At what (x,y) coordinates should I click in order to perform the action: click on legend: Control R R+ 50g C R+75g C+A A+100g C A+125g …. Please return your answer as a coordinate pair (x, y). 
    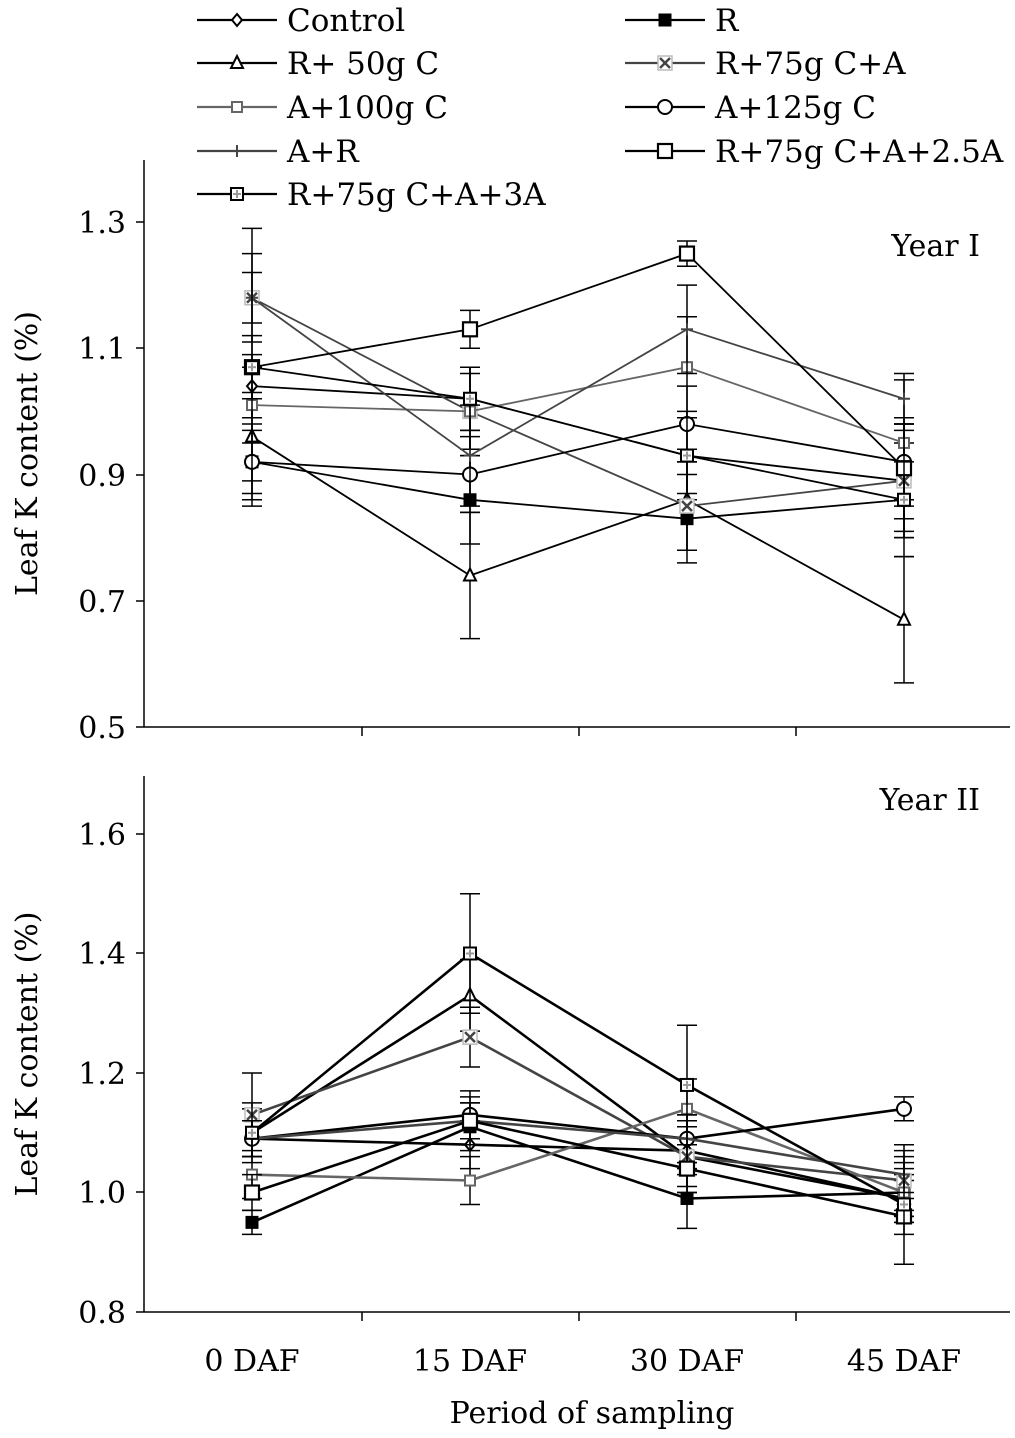
    Looking at the image, I should click on (600, 108).